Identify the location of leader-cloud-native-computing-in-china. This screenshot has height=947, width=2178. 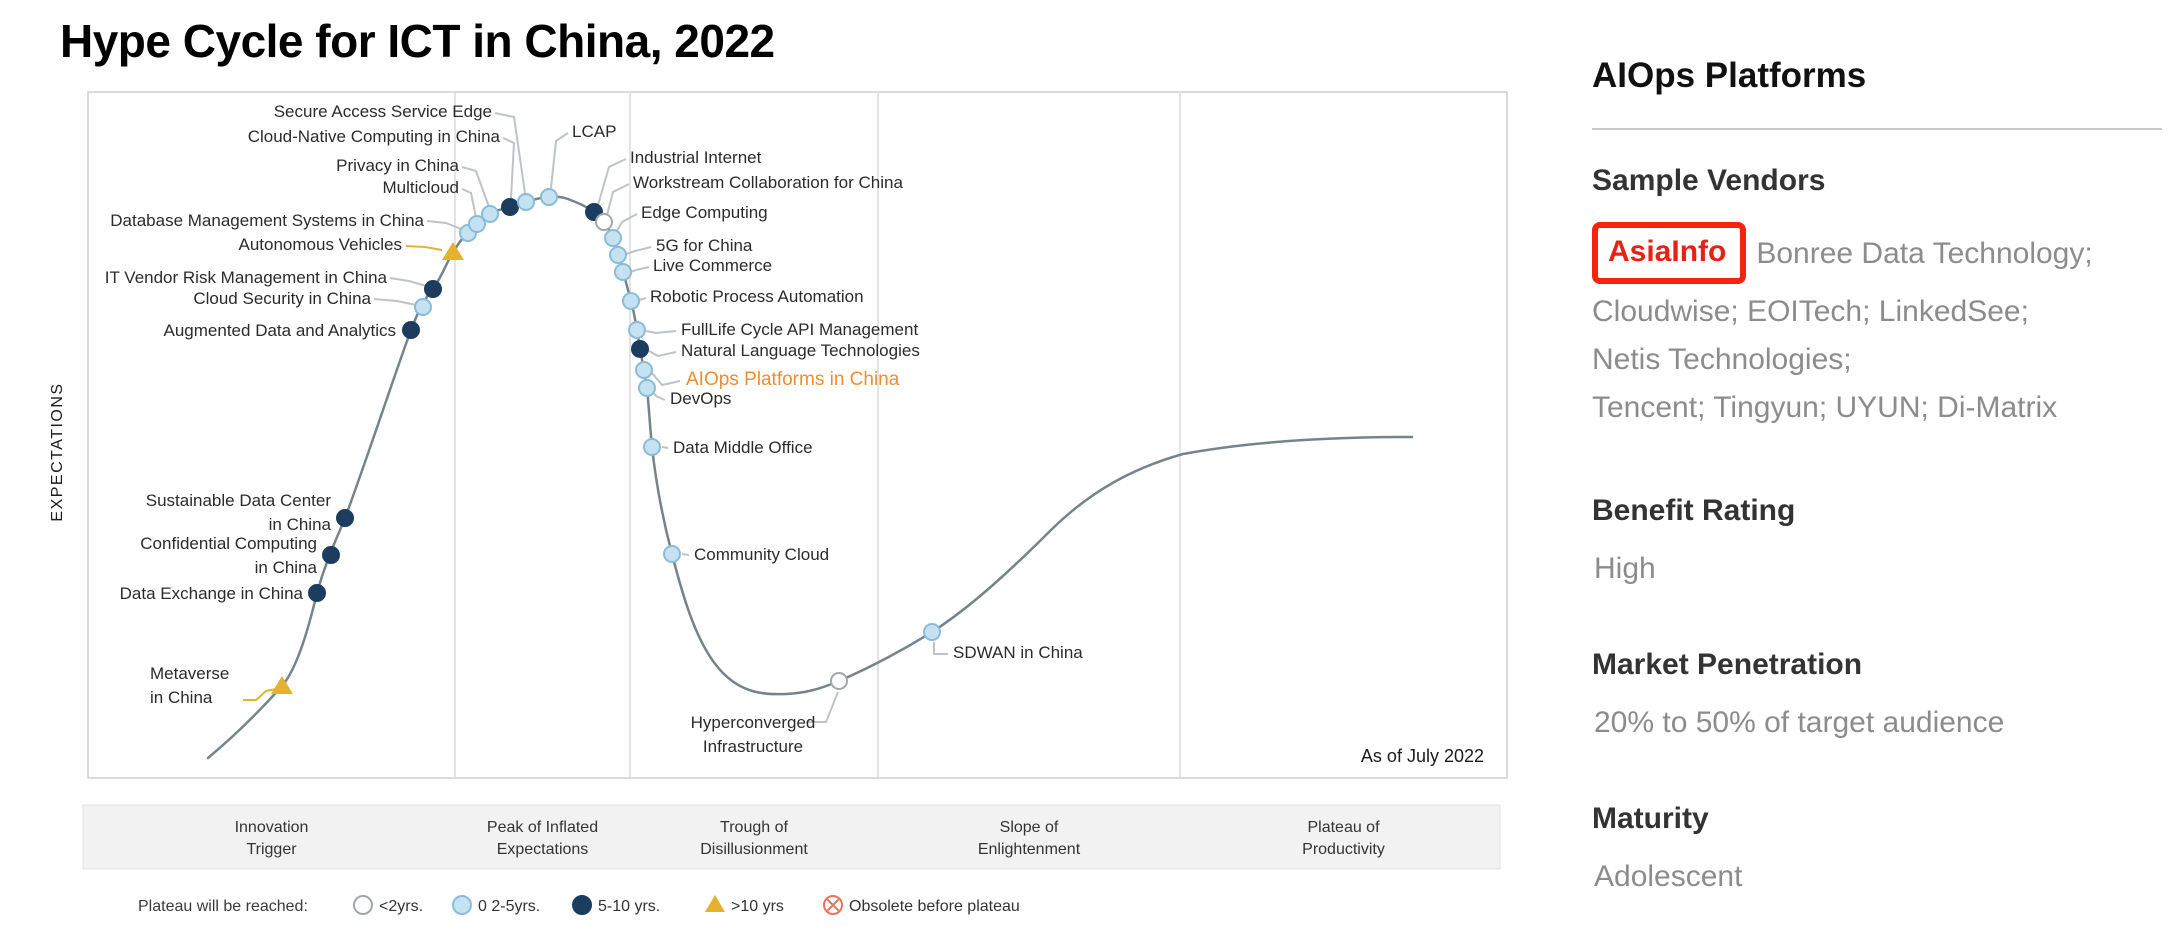
(509, 168).